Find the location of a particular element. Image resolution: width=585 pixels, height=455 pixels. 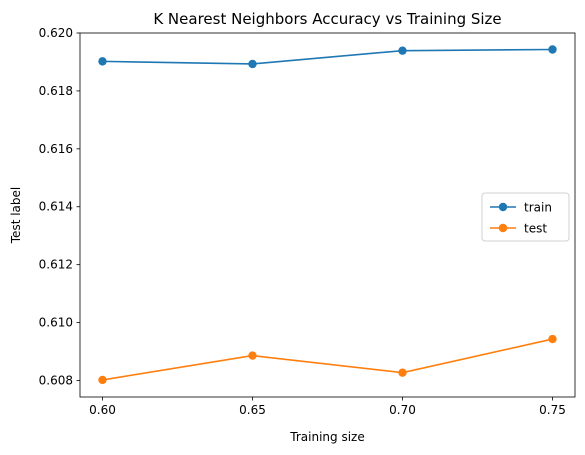

legend-test-marker is located at coordinates (503, 228).